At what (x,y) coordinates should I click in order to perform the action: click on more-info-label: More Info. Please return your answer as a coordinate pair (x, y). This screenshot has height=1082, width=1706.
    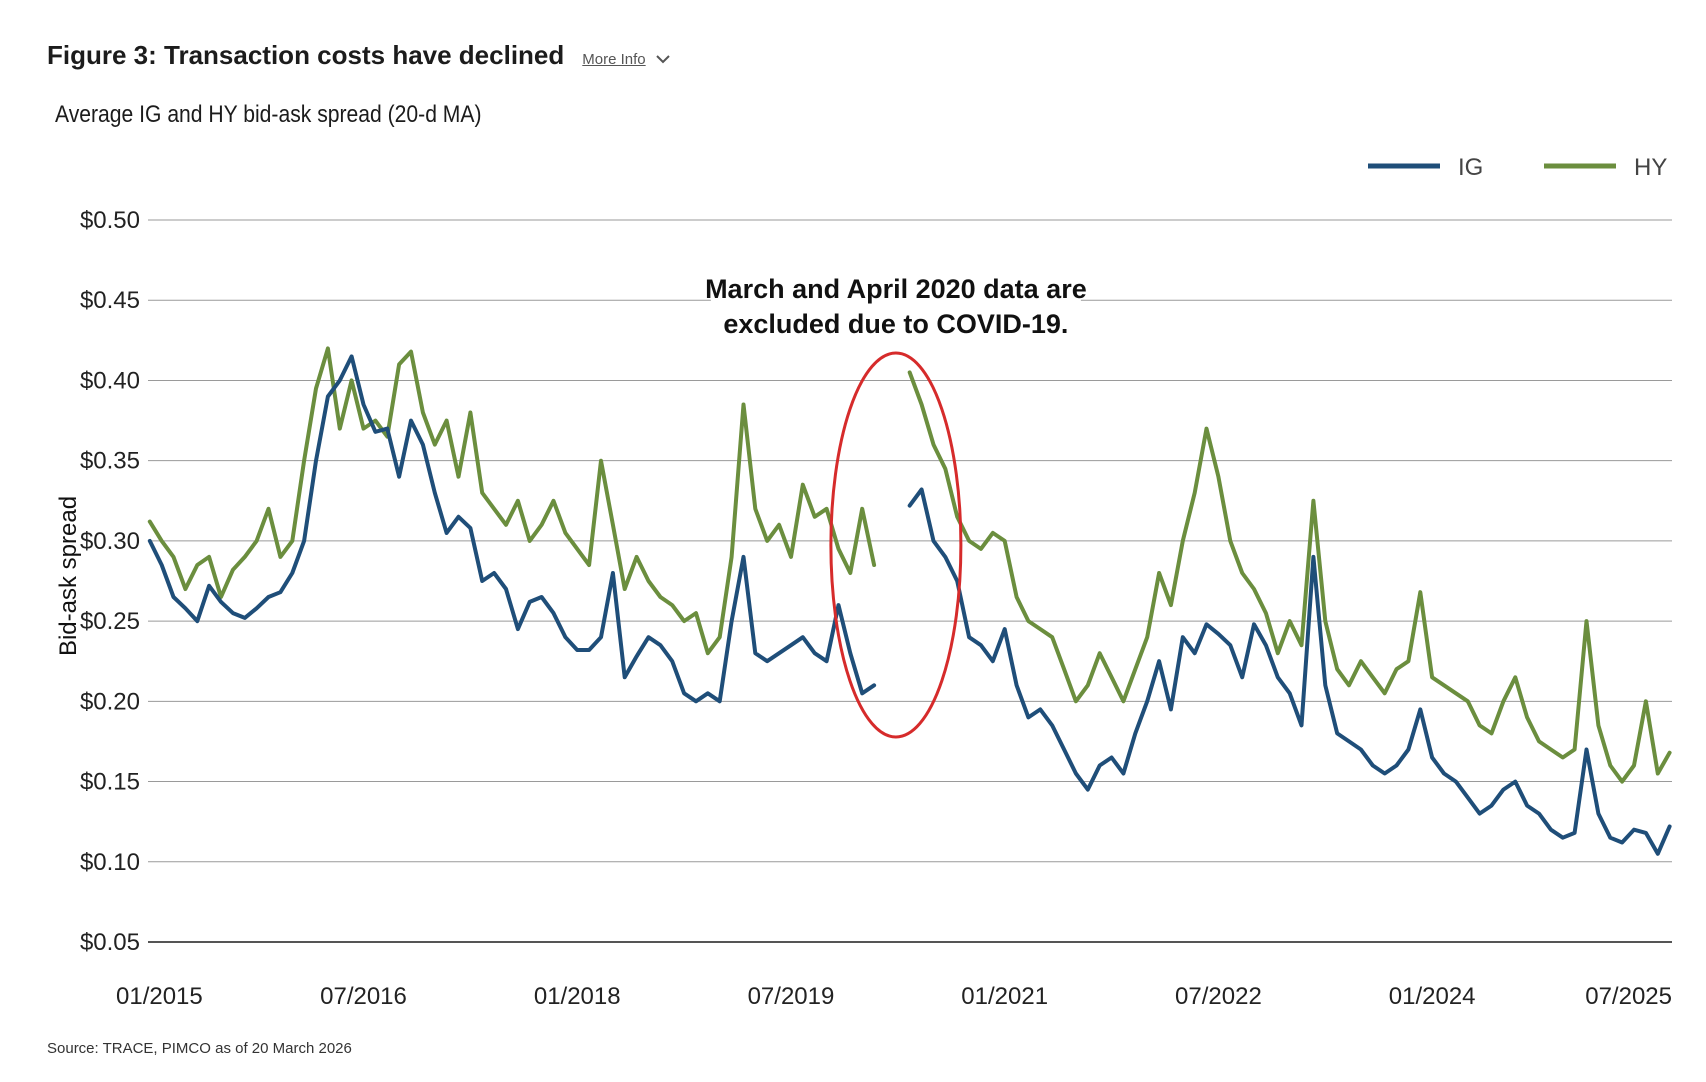
    Looking at the image, I should click on (614, 59).